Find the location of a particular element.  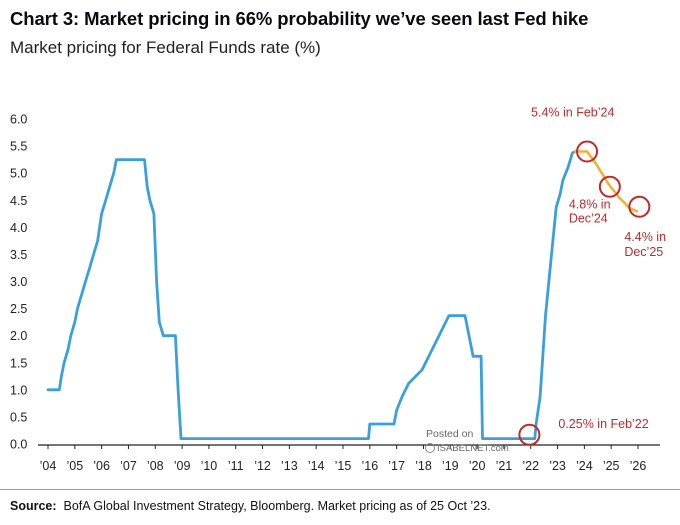

x-tick-label: ’22 is located at coordinates (530, 466).